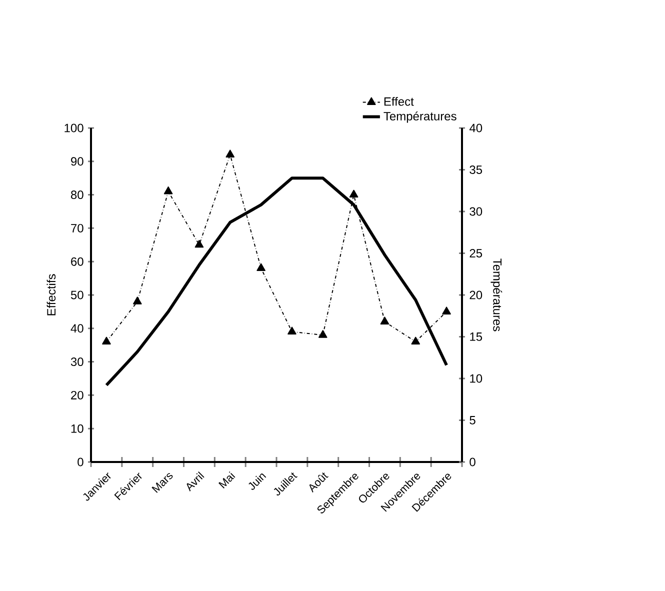  What do you see at coordinates (476, 295) in the screenshot?
I see `y2-tick-label: 20` at bounding box center [476, 295].